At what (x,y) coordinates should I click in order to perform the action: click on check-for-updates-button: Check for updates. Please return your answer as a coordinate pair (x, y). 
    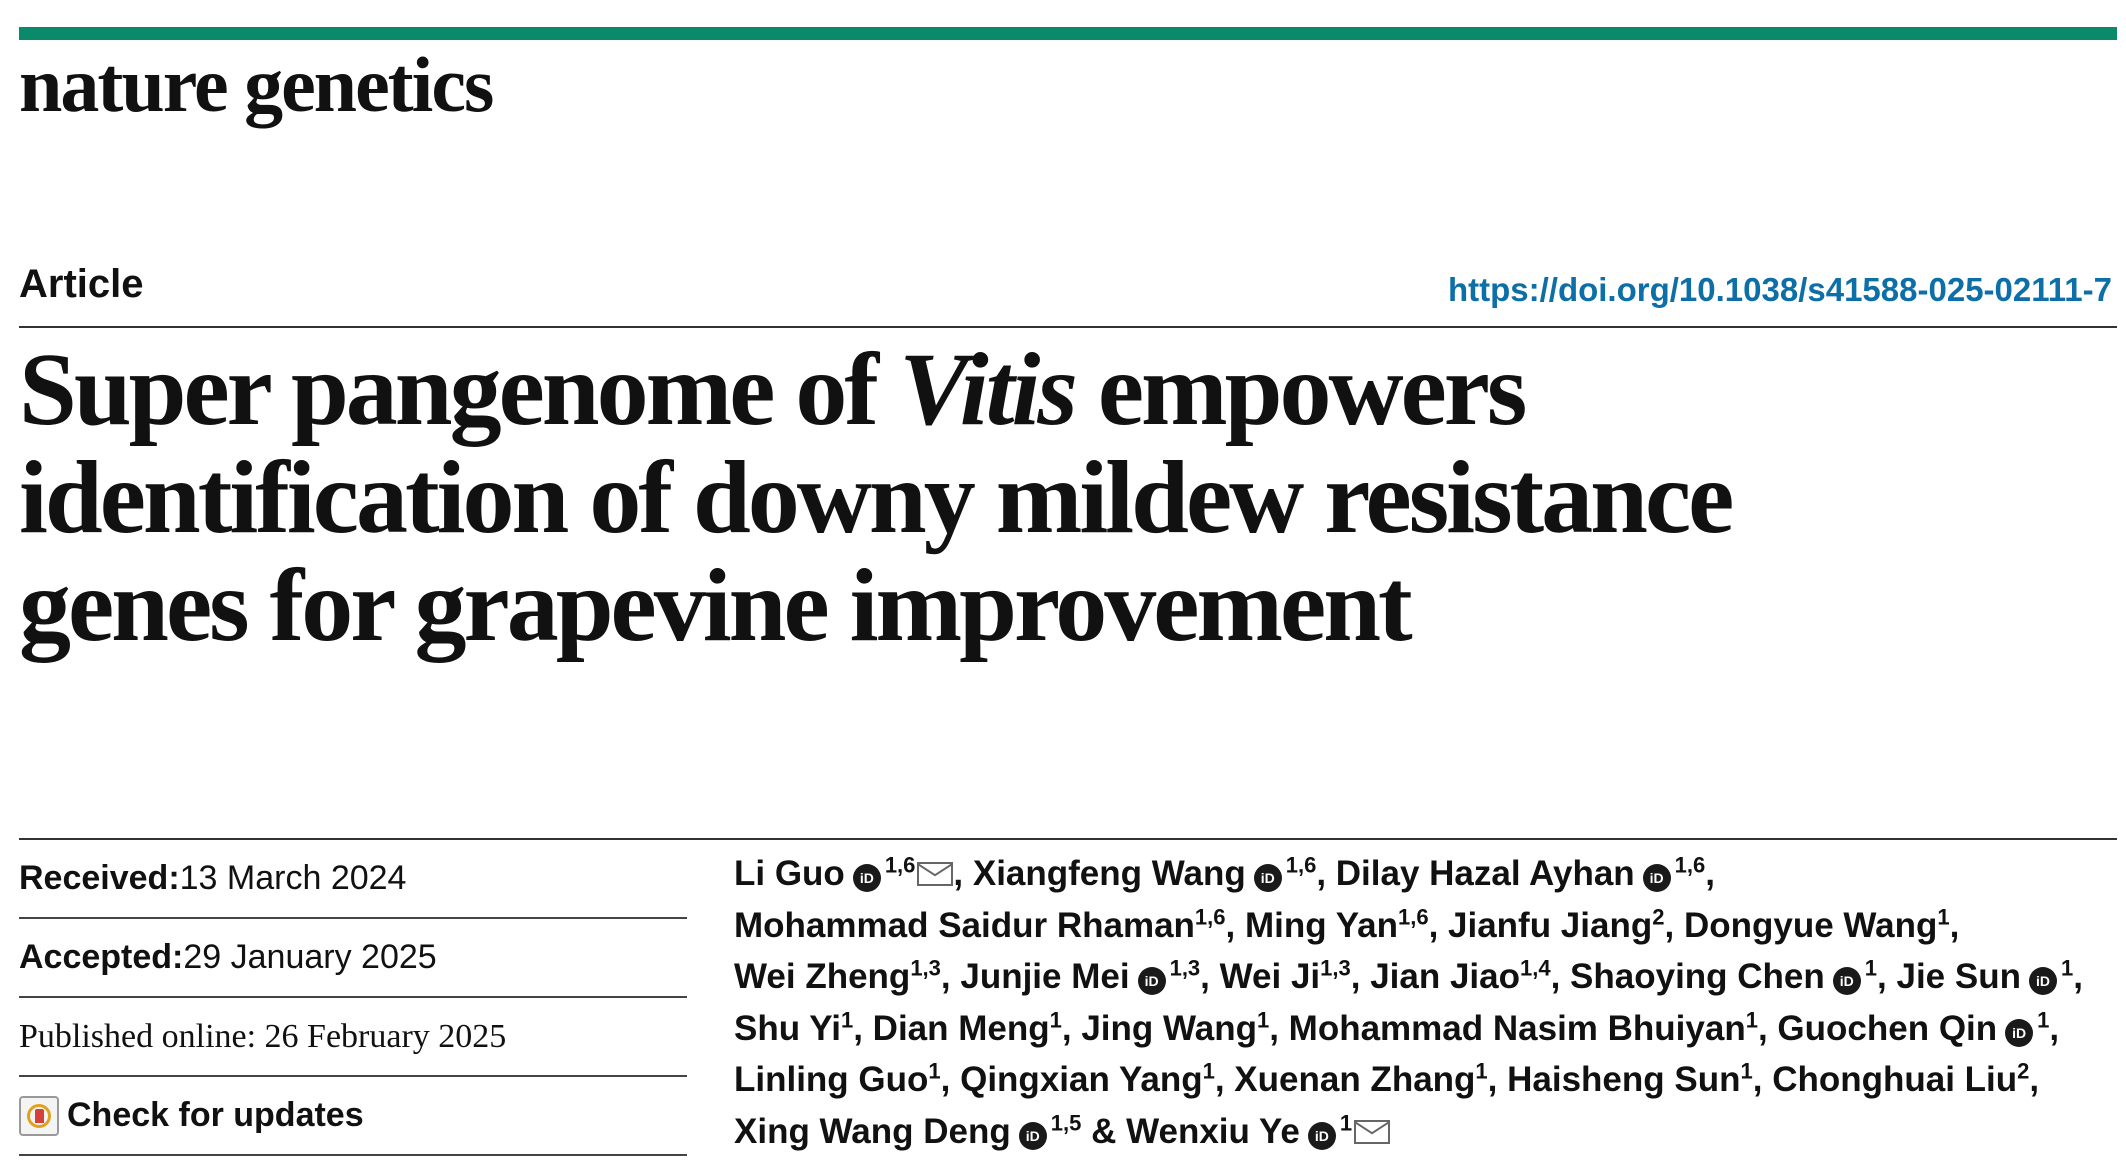
    Looking at the image, I should click on (353, 1116).